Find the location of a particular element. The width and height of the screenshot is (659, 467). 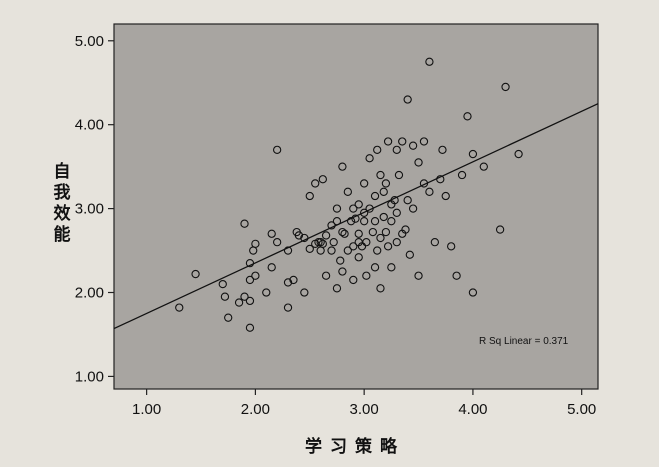

y-tick-label: 4.00 is located at coordinates (89, 125).